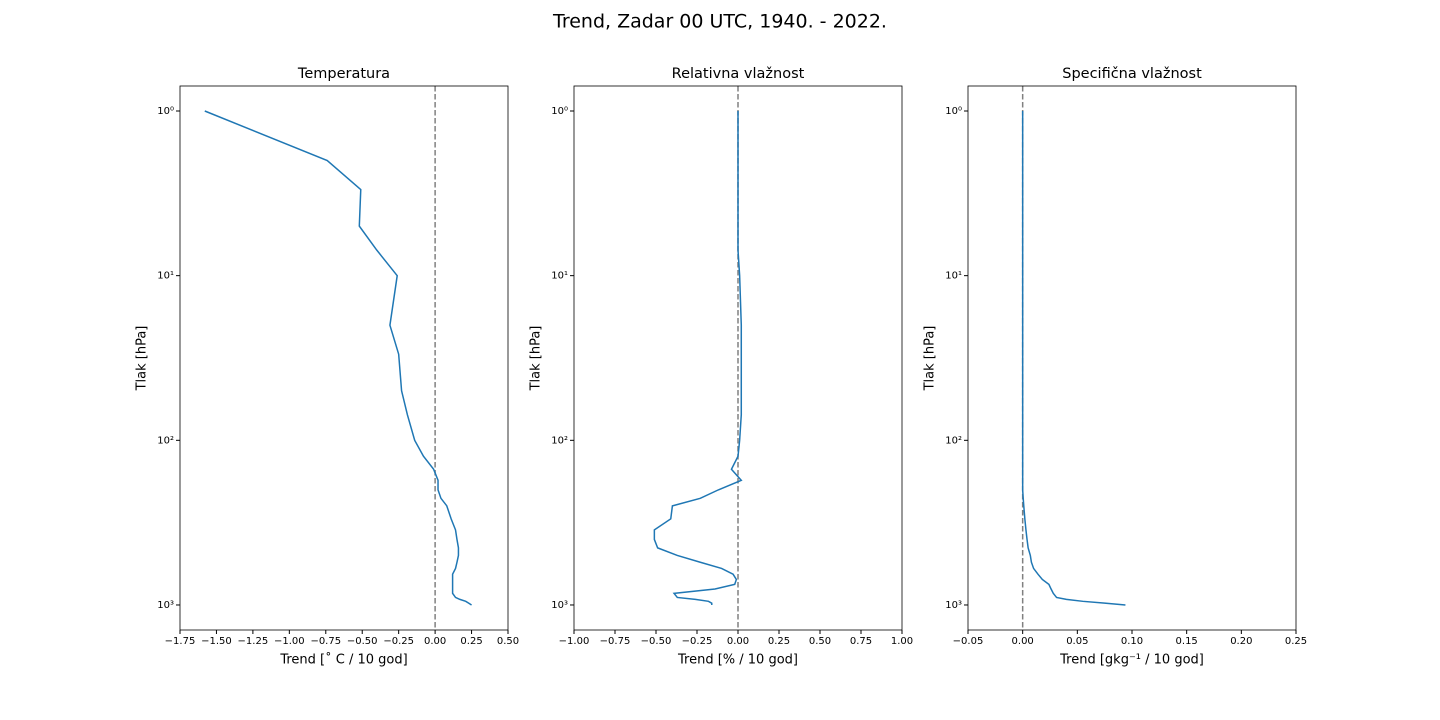  Describe the element at coordinates (1132, 641) in the screenshot. I see `x-tick-label: 0.10` at that location.